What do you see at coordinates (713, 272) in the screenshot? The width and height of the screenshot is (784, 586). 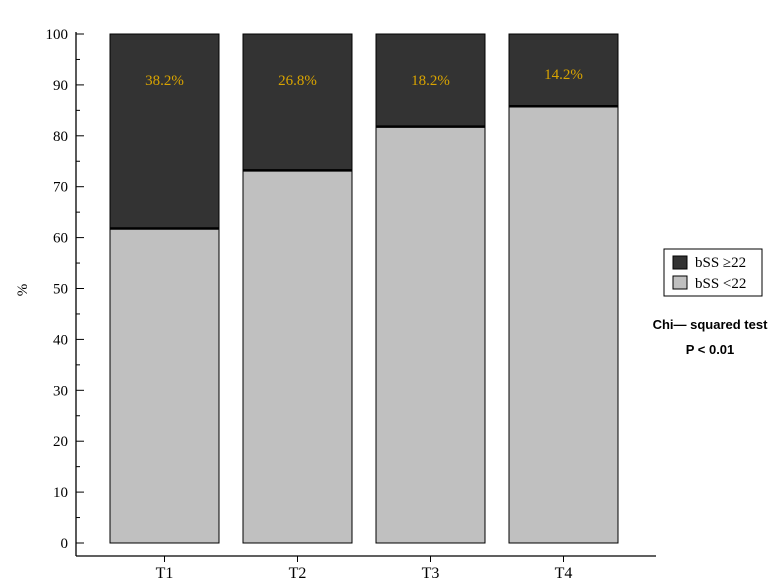 I see `legend: bSS ≥22 bSS <22` at bounding box center [713, 272].